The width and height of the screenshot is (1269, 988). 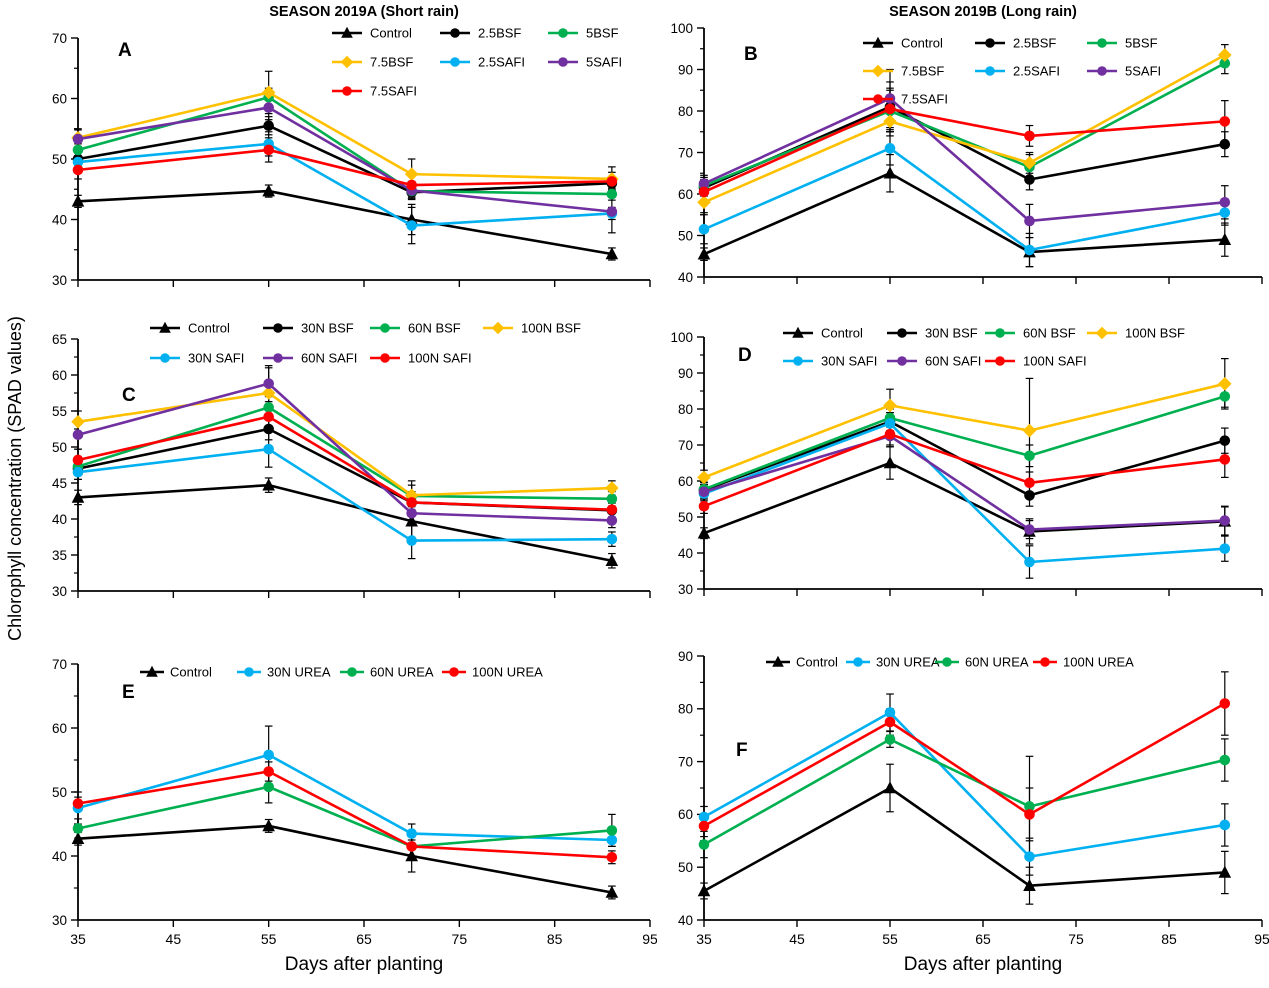 What do you see at coordinates (327, 328) in the screenshot?
I see `svg-text: 30N BSF` at bounding box center [327, 328].